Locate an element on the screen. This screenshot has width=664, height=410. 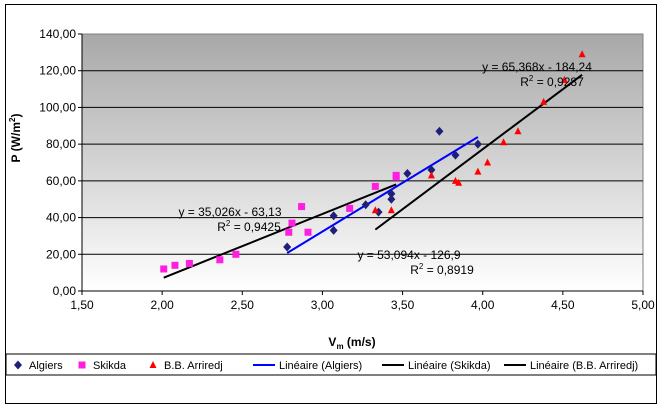
y-tick-label: 100,00 is located at coordinates (57, 107).